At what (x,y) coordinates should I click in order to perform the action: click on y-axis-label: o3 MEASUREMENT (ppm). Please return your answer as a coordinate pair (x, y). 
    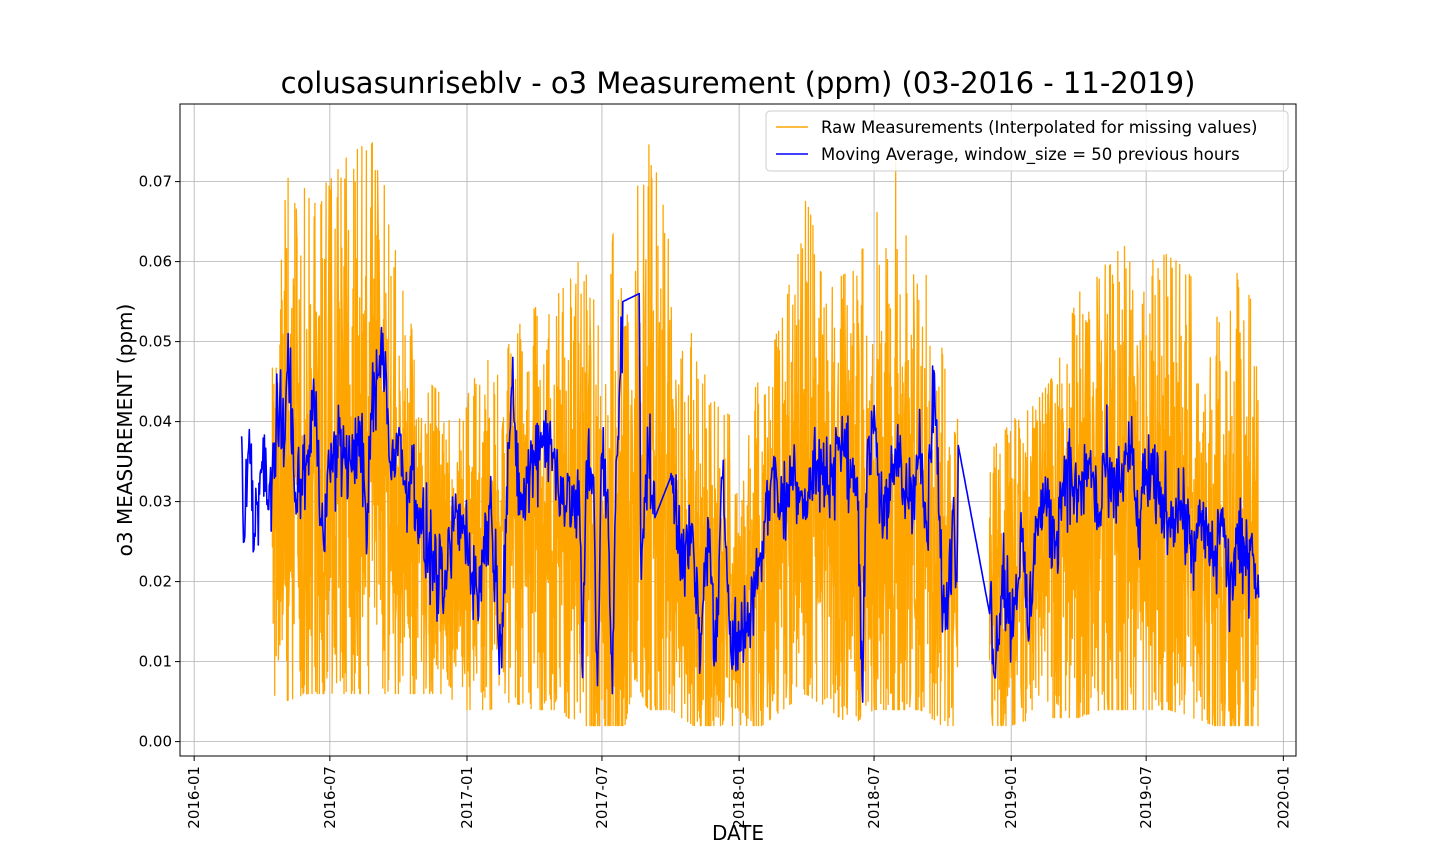
    Looking at the image, I should click on (125, 430).